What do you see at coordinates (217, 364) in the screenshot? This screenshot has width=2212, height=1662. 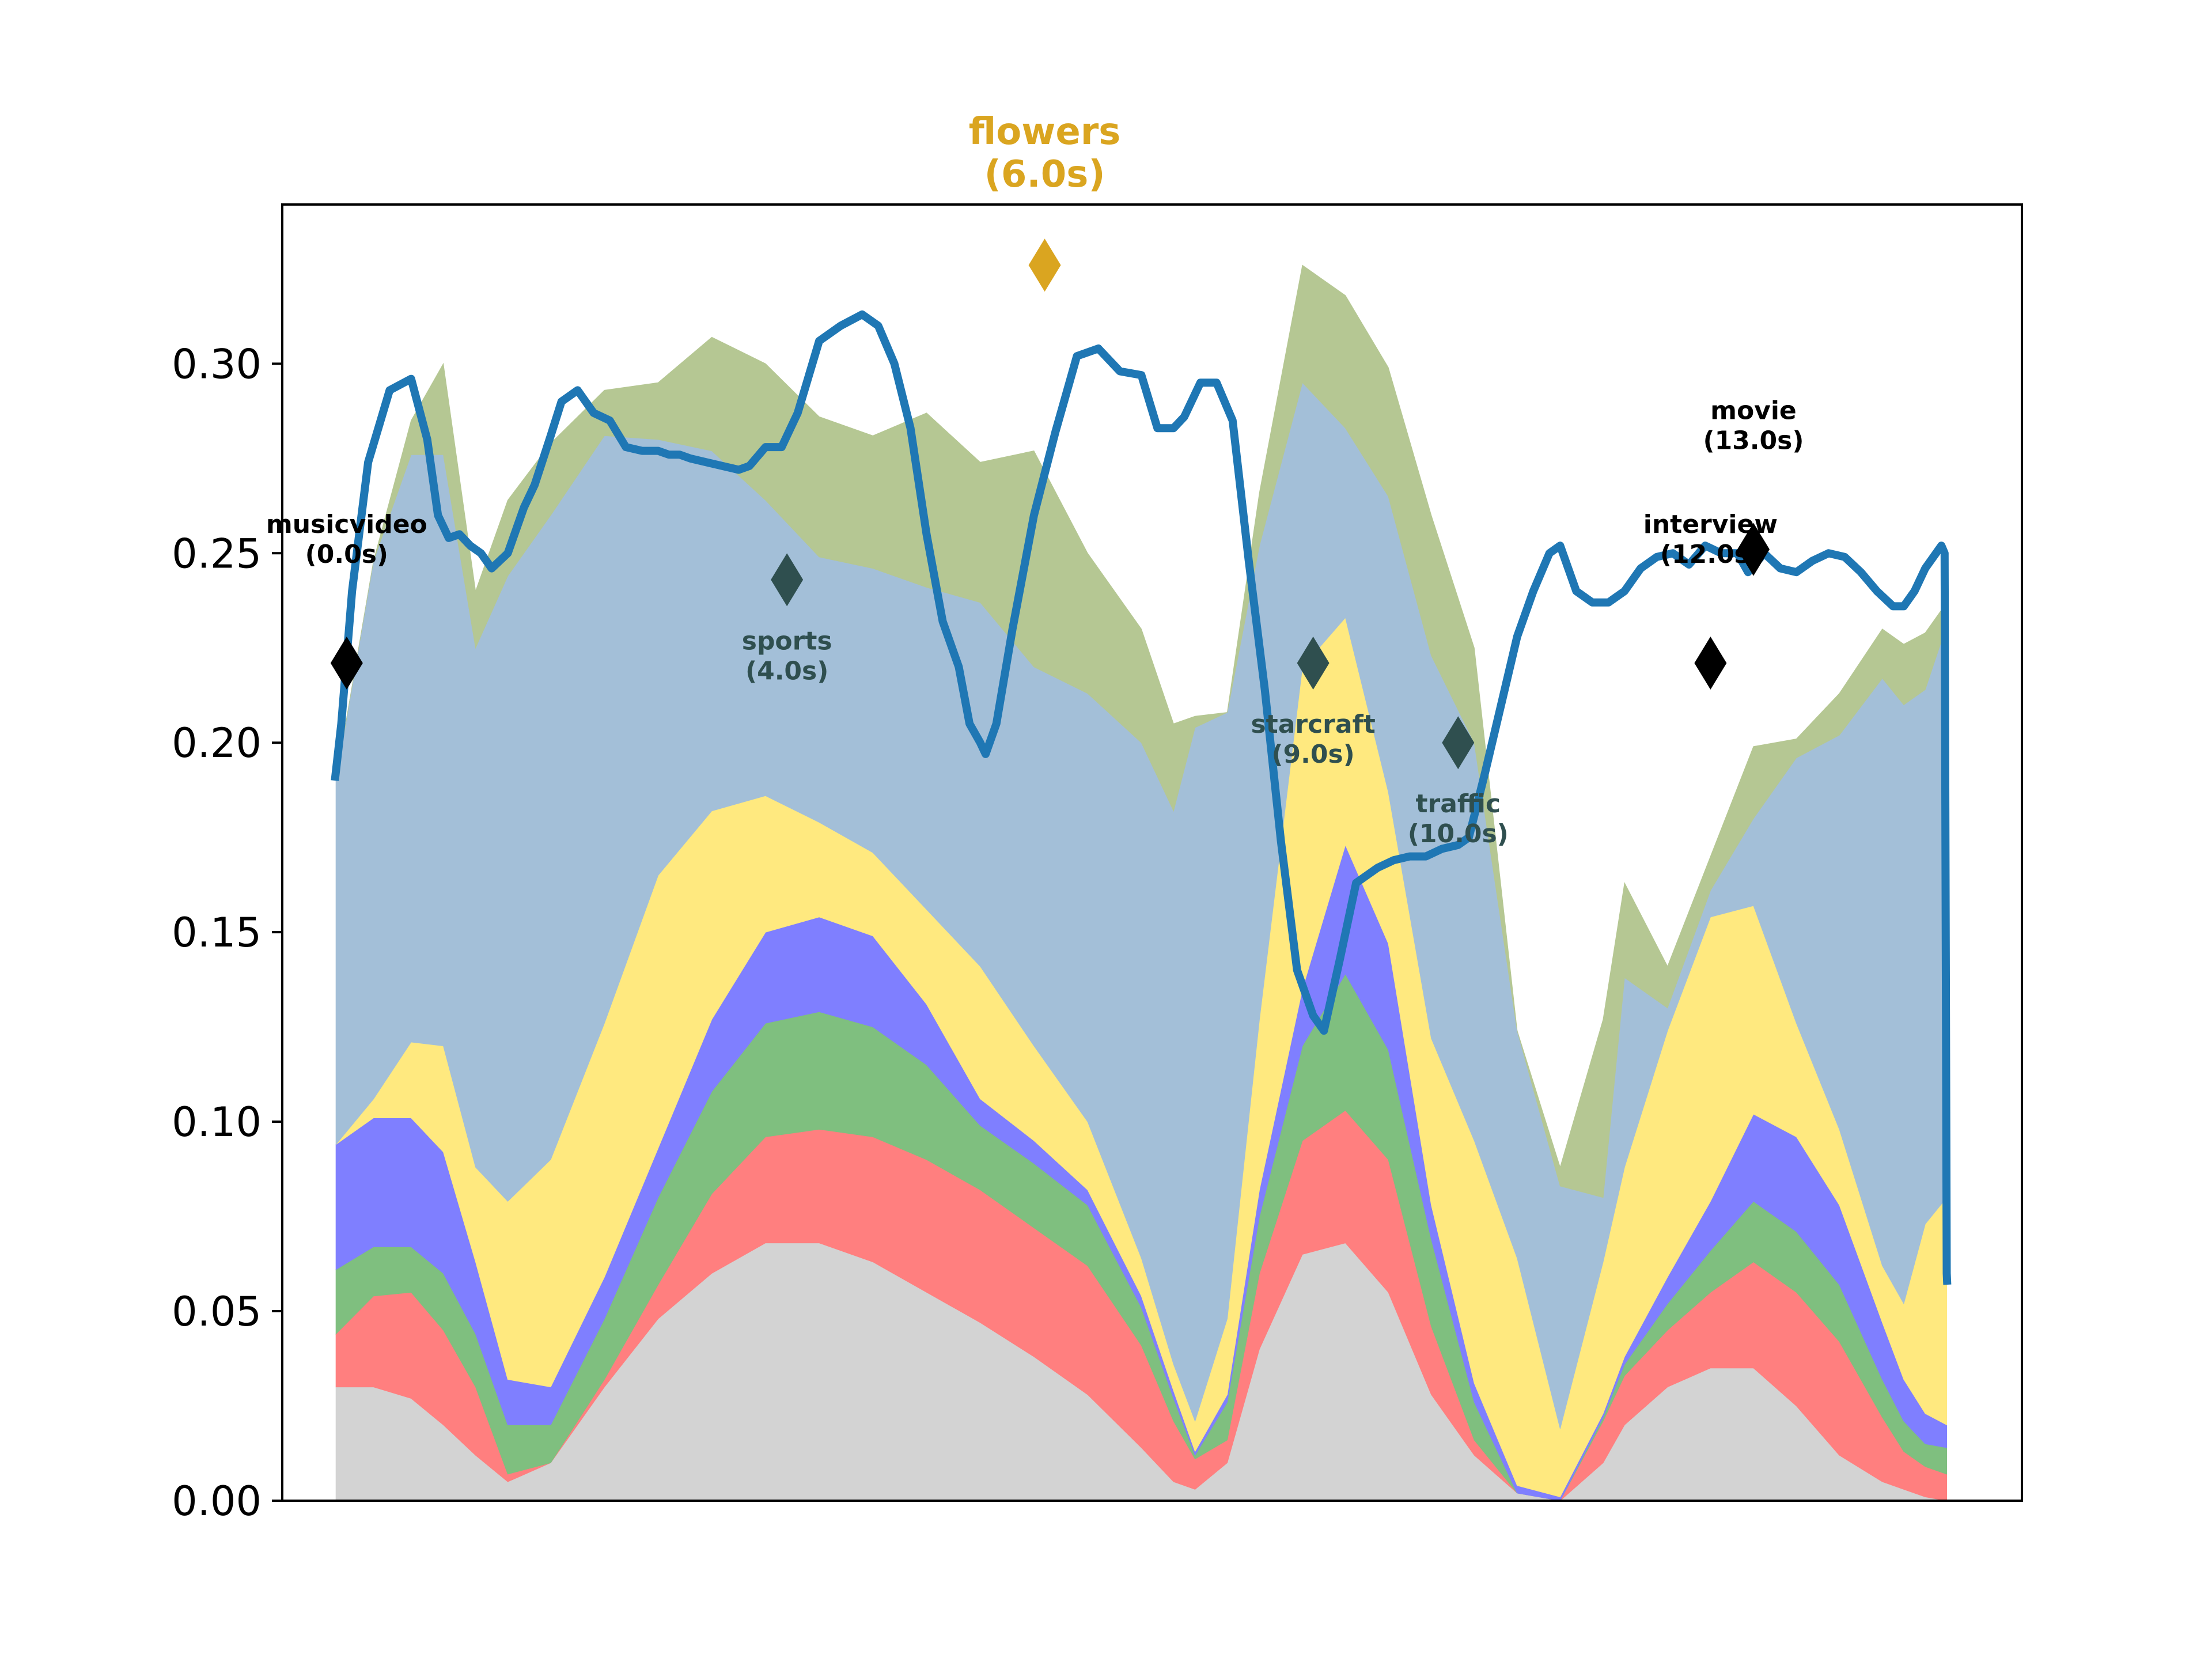 I see `y-tick-label-6: 0.30` at bounding box center [217, 364].